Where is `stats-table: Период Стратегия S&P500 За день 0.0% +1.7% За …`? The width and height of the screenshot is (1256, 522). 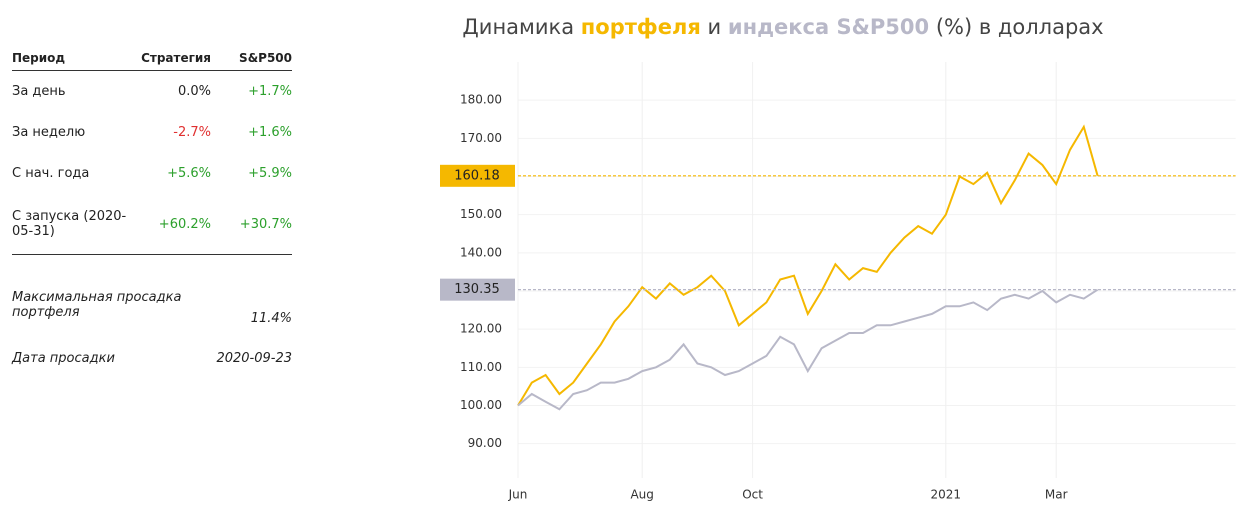 stats-table: Период Стратегия S&P500 За день 0.0% +1.7% За … is located at coordinates (152, 150).